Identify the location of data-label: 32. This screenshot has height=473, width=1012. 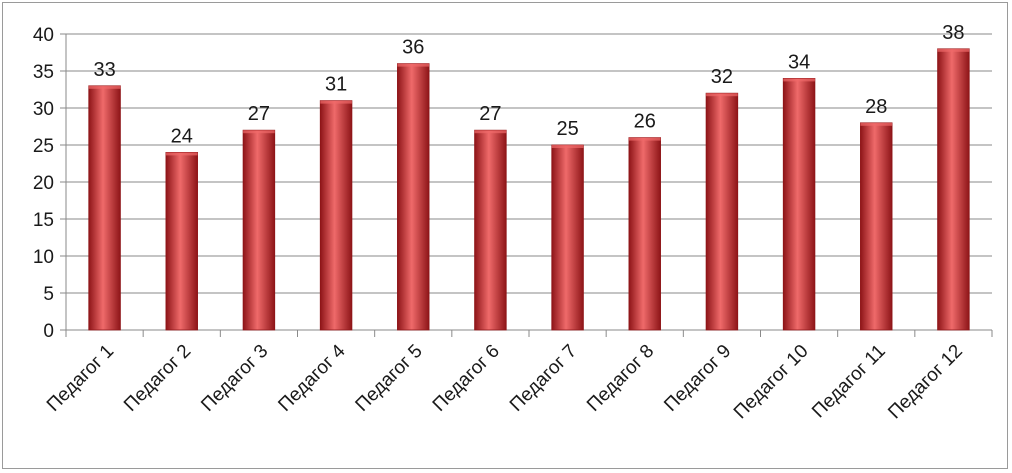
(722, 77).